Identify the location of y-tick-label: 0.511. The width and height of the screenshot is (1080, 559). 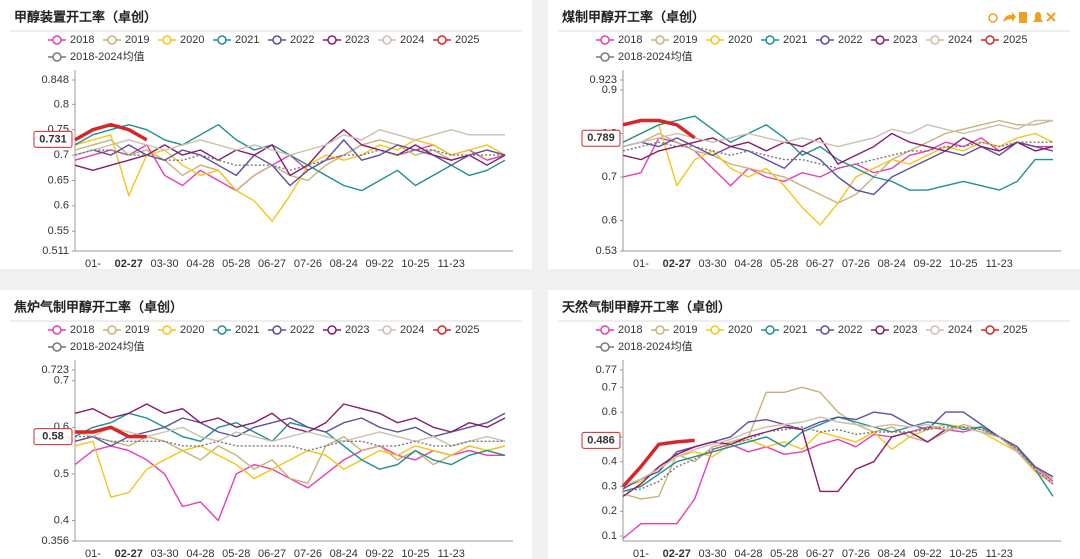
(55, 251).